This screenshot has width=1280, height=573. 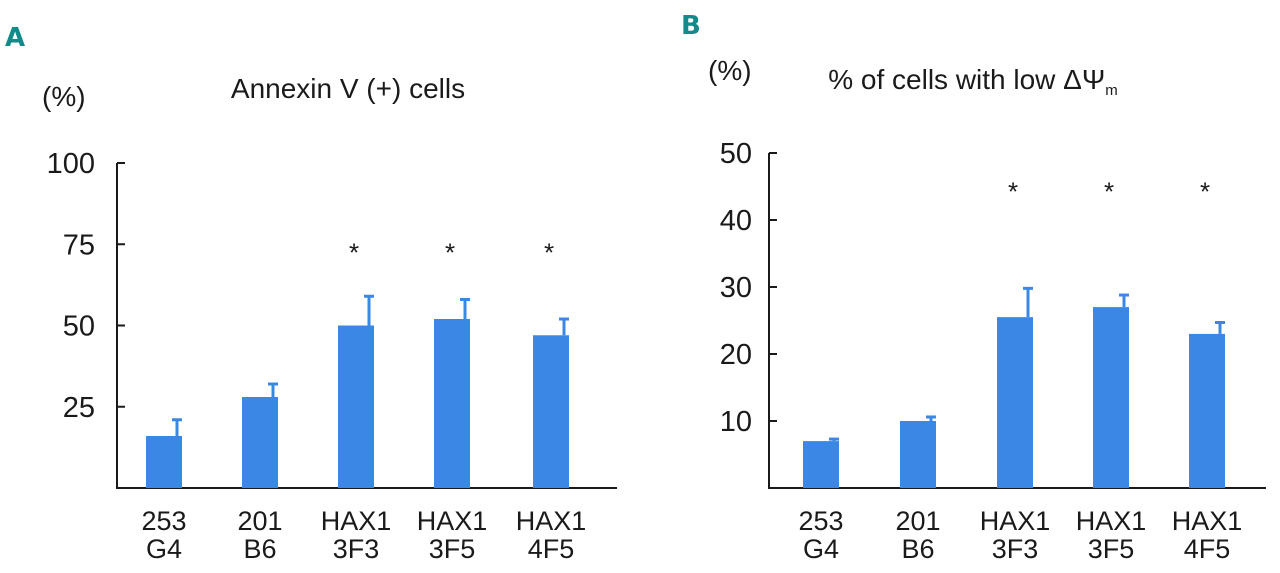 What do you see at coordinates (736, 288) in the screenshot?
I see `y-tick-label: 30` at bounding box center [736, 288].